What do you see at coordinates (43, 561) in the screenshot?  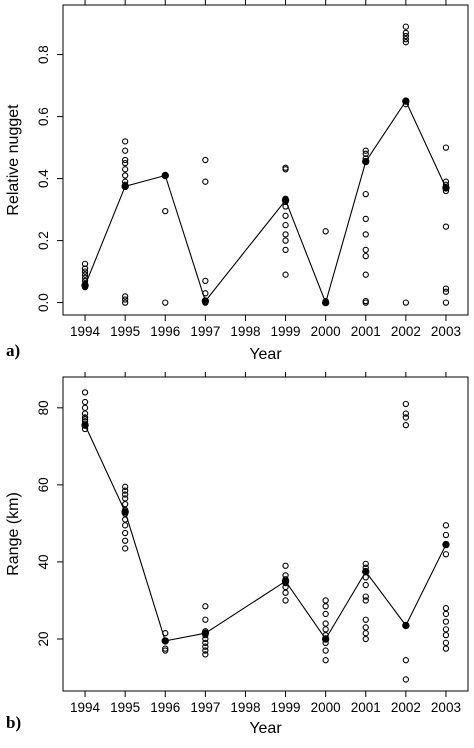 I see `y-tick-label: 40` at bounding box center [43, 561].